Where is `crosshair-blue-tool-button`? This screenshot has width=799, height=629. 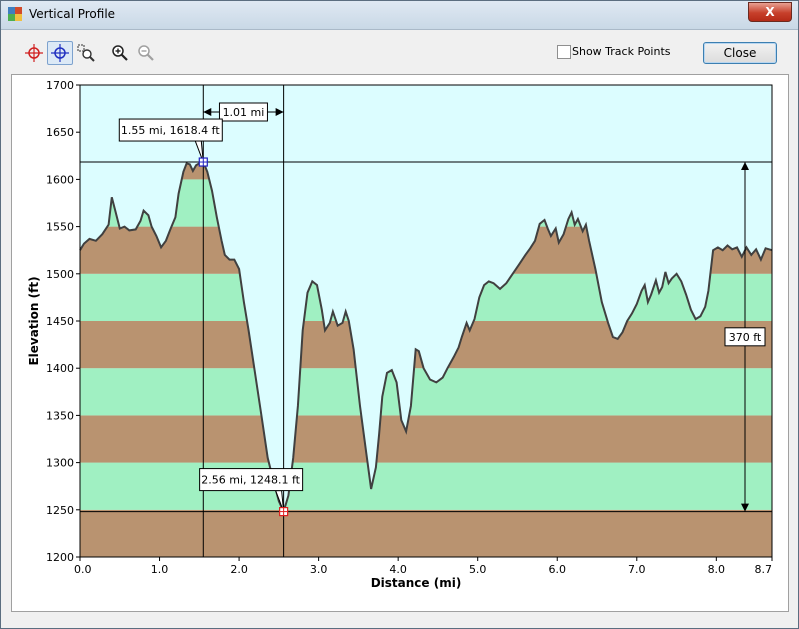 crosshair-blue-tool-button is located at coordinates (60, 53).